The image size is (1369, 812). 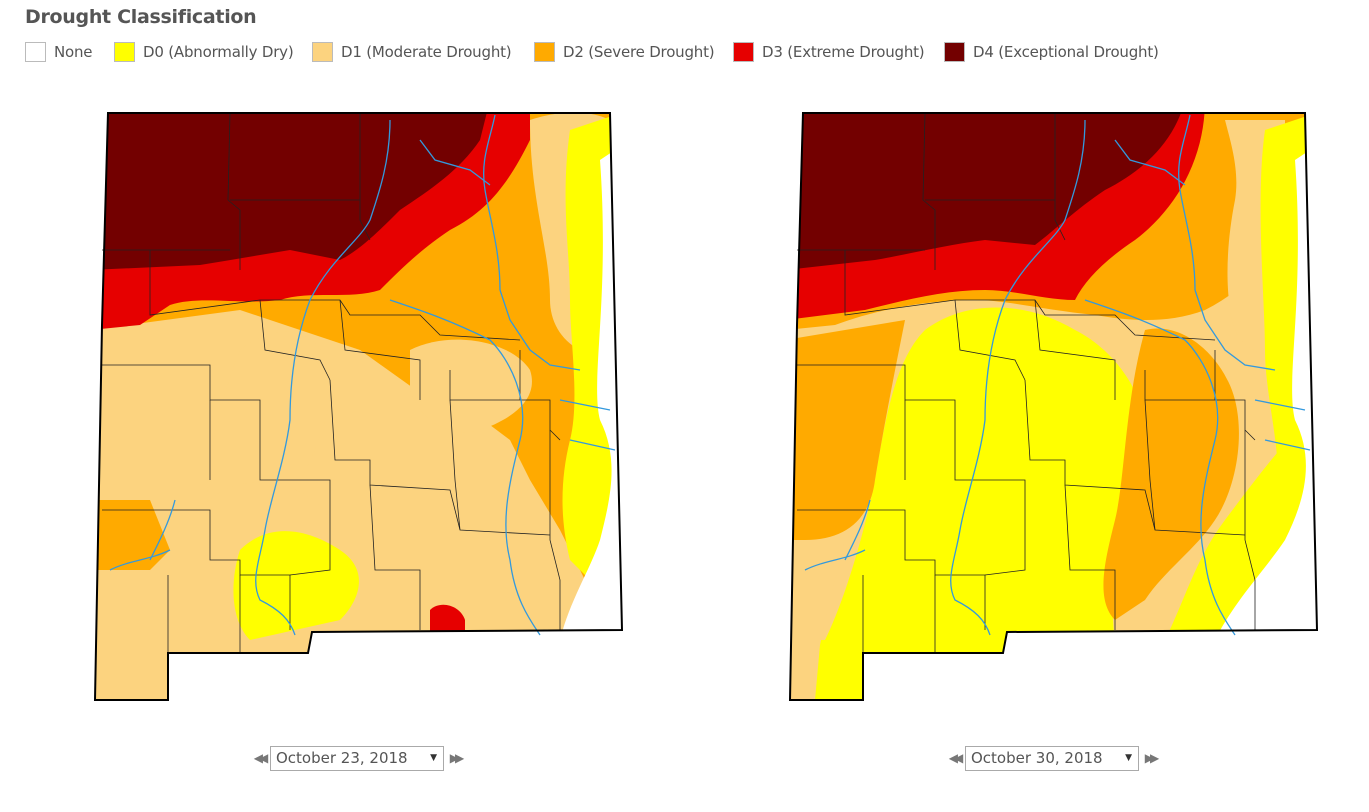 I want to click on d1-zone-central, so click(x=269, y=433).